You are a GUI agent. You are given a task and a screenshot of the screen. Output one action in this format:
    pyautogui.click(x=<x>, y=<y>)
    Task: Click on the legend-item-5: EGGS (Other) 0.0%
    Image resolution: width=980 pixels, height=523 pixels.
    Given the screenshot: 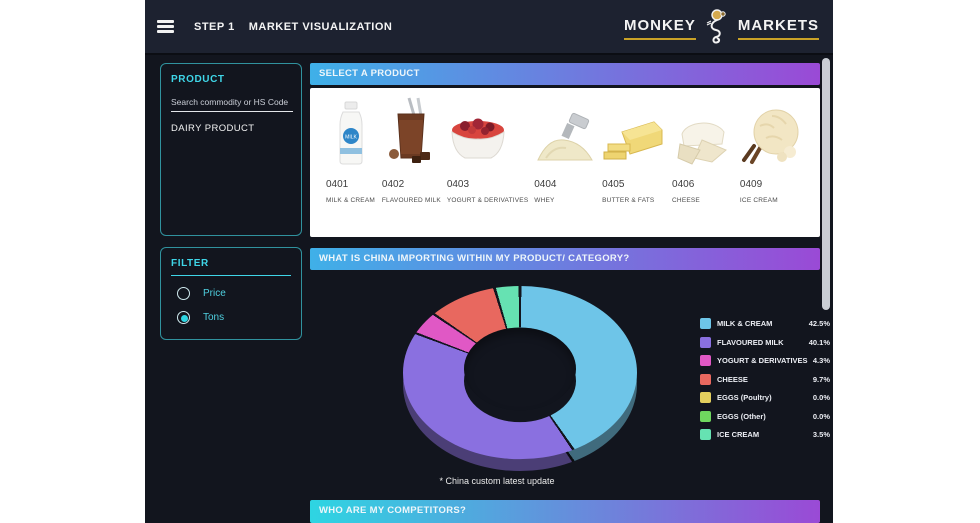 What is the action you would take?
    pyautogui.click(x=765, y=416)
    